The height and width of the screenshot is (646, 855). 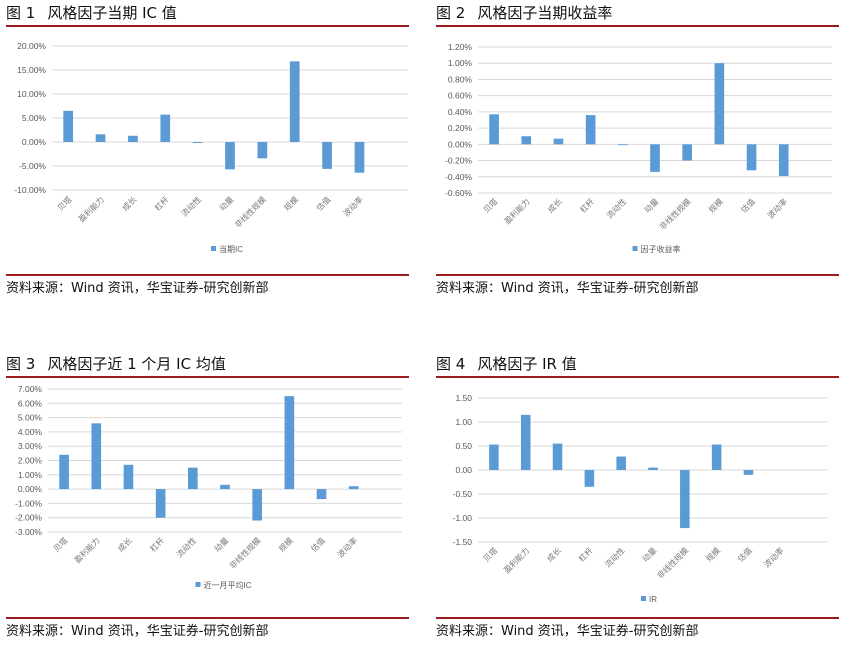 What do you see at coordinates (460, 79) in the screenshot?
I see `y-tick-label: 0.80%` at bounding box center [460, 79].